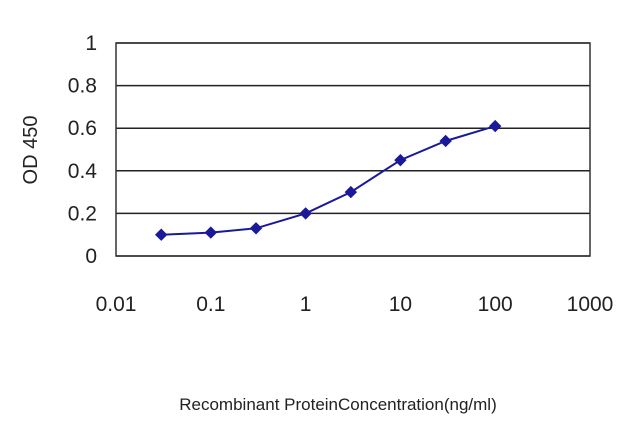 The width and height of the screenshot is (640, 427). Describe the element at coordinates (338, 404) in the screenshot. I see `x-axis-title: Recombinant ProteinConcentration(ng/ml)` at that location.